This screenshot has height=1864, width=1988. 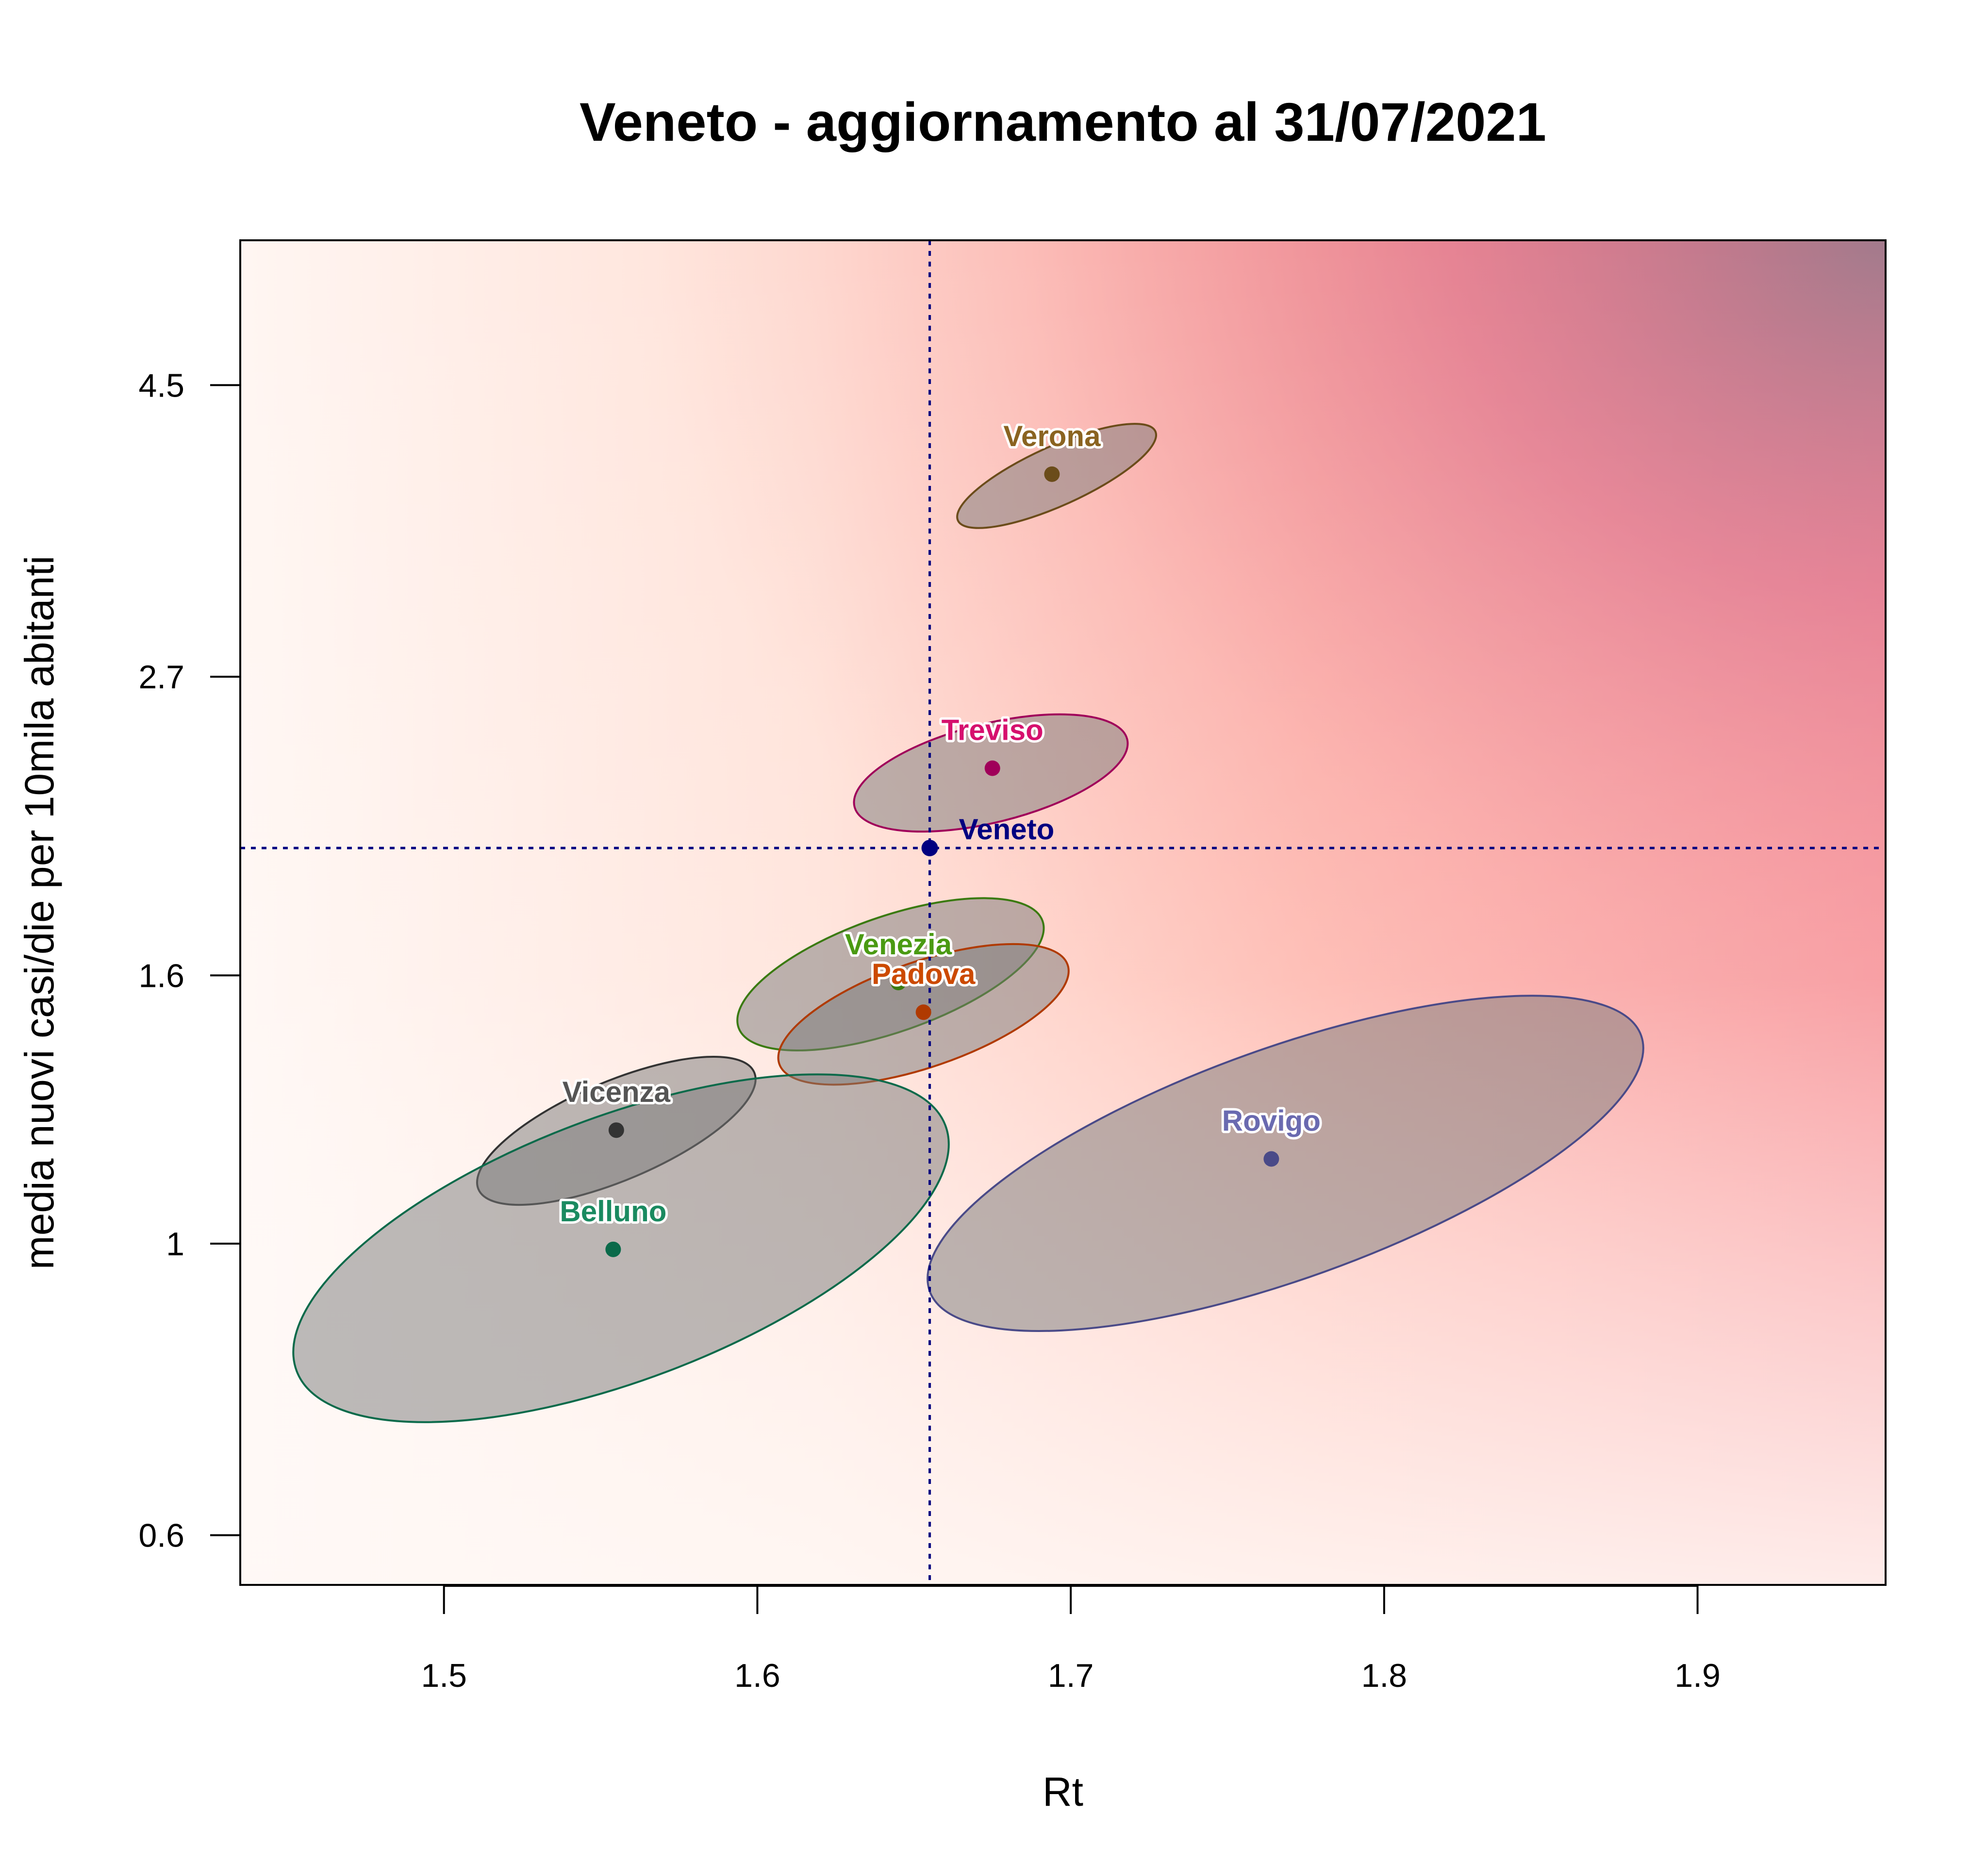 I want to click on ellipse-belluno, so click(x=621, y=1248).